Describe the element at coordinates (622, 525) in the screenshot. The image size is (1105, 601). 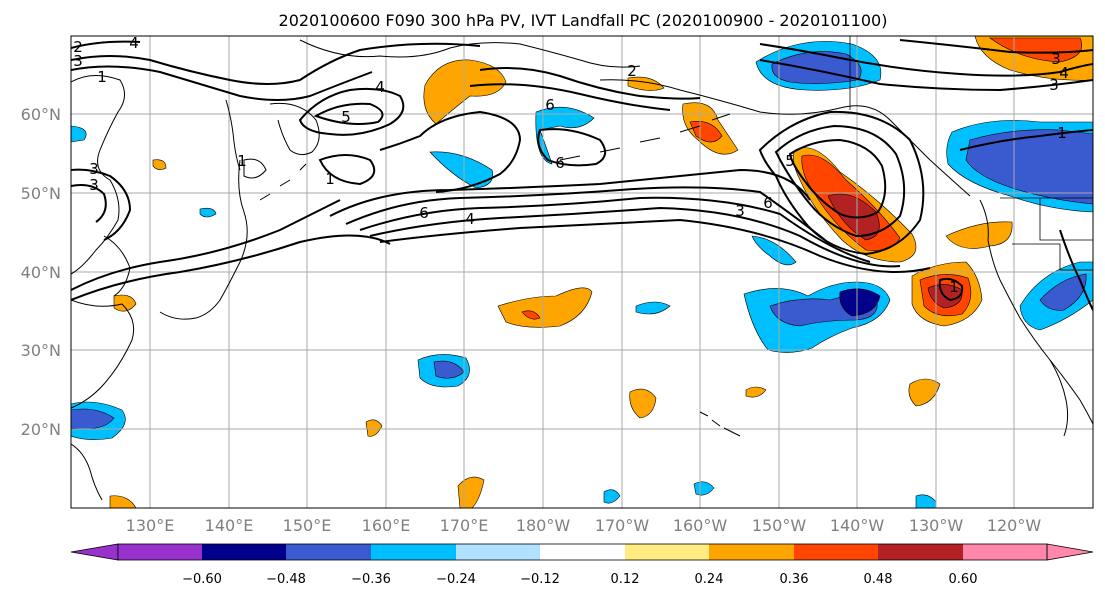
I see `lon-label: 170°W` at that location.